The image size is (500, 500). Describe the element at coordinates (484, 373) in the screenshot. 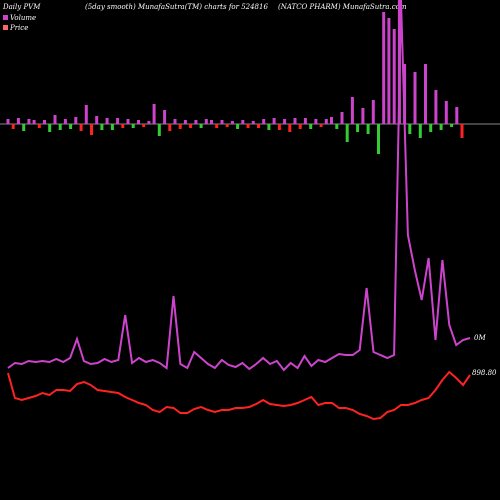

I see `price-end-label: 898.80` at that location.